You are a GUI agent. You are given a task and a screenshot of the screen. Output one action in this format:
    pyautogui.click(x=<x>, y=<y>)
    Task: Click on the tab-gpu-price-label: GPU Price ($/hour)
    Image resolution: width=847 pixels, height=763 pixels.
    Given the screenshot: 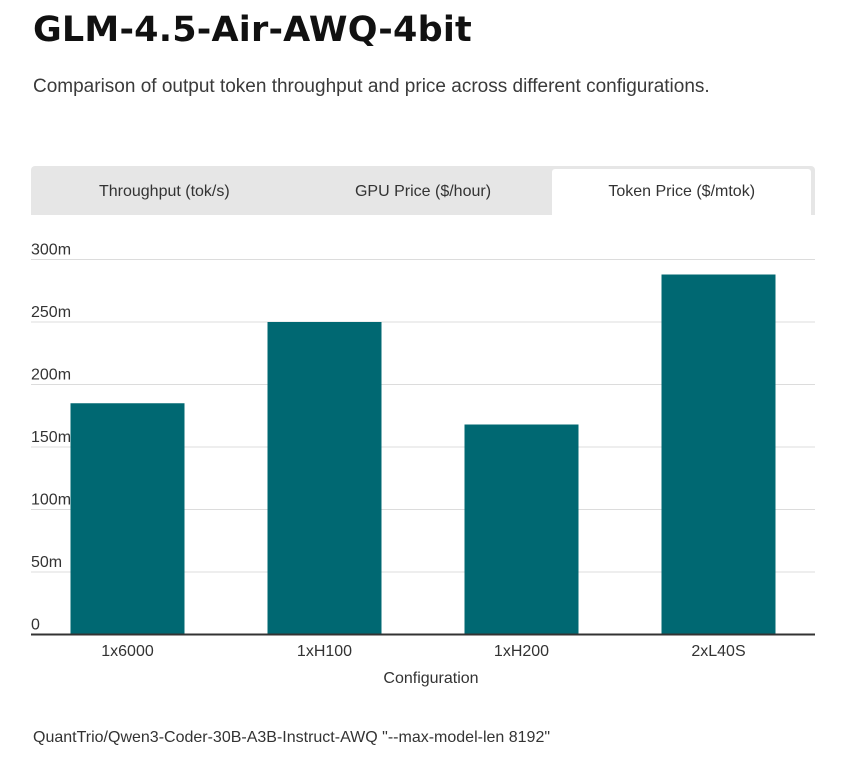 What is the action you would take?
    pyautogui.click(x=423, y=191)
    